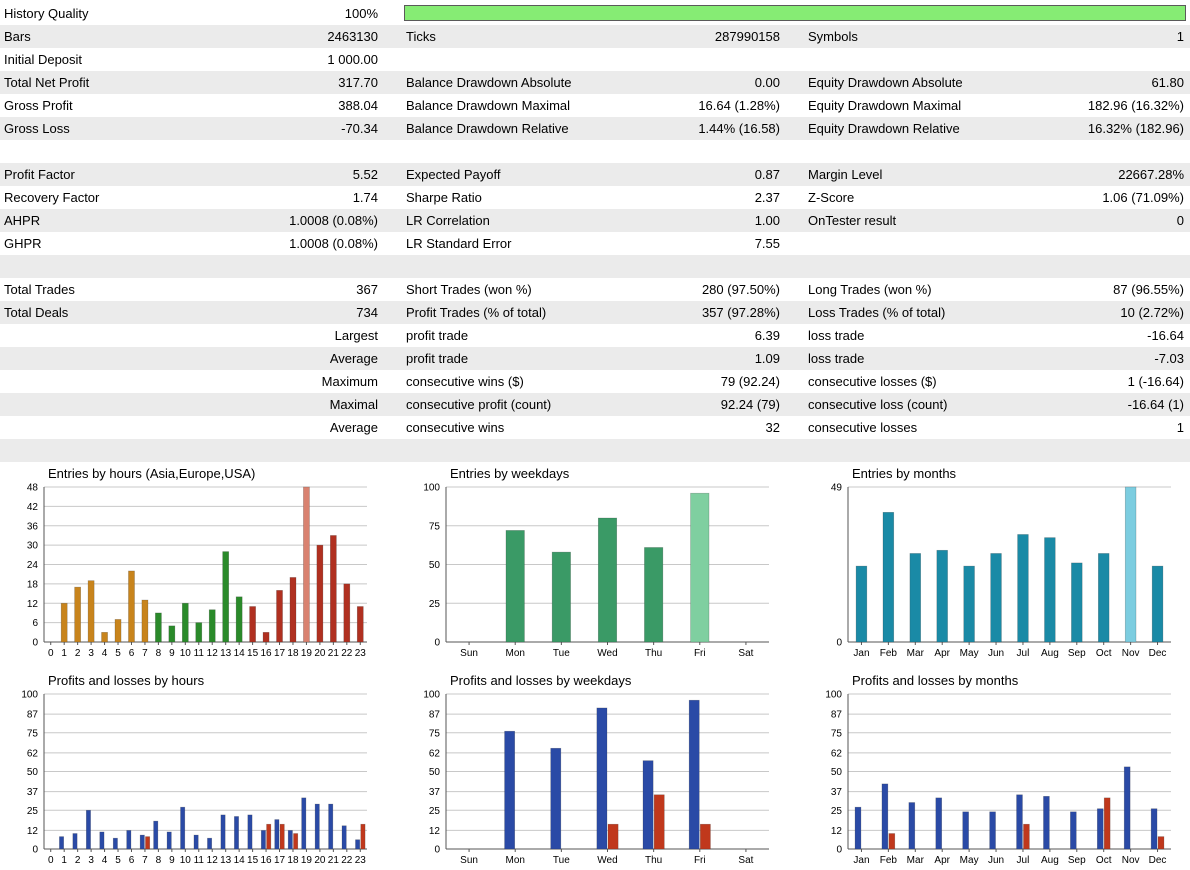  I want to click on bar-Aug, so click(1050, 590).